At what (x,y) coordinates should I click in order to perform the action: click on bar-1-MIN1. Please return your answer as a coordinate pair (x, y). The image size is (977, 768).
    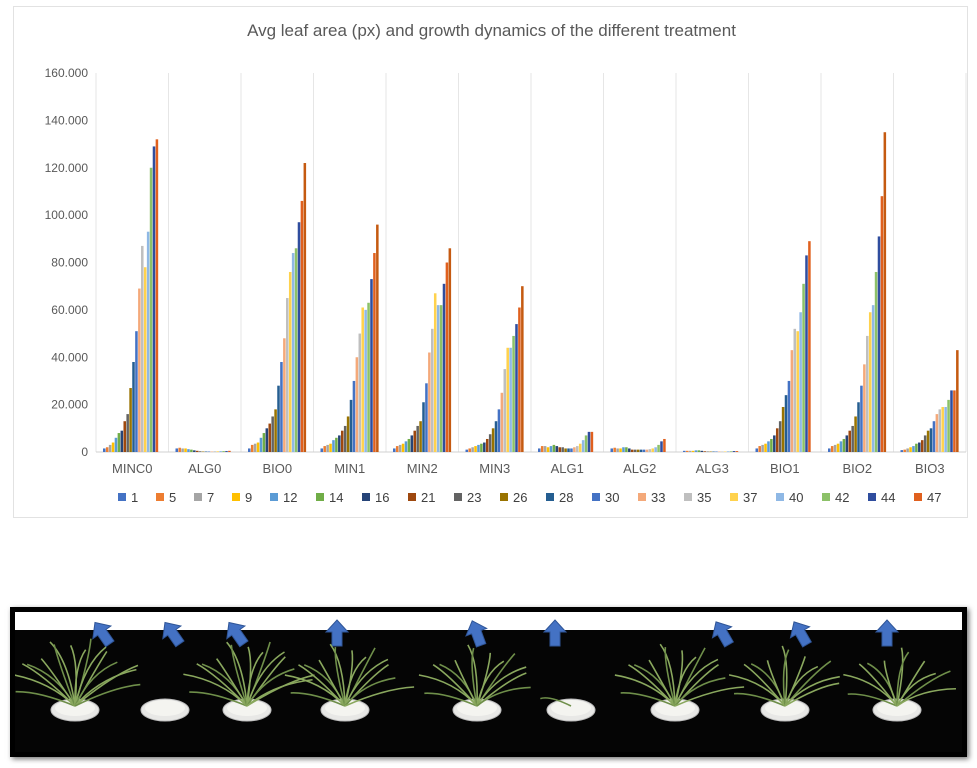
    Looking at the image, I should click on (322, 450).